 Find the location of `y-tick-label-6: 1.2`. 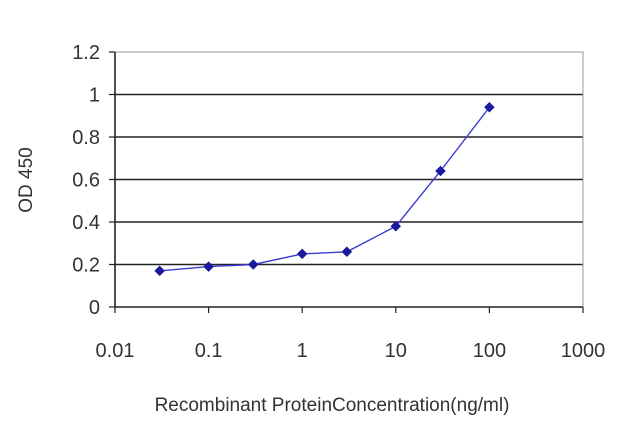

y-tick-label-6: 1.2 is located at coordinates (86, 53).